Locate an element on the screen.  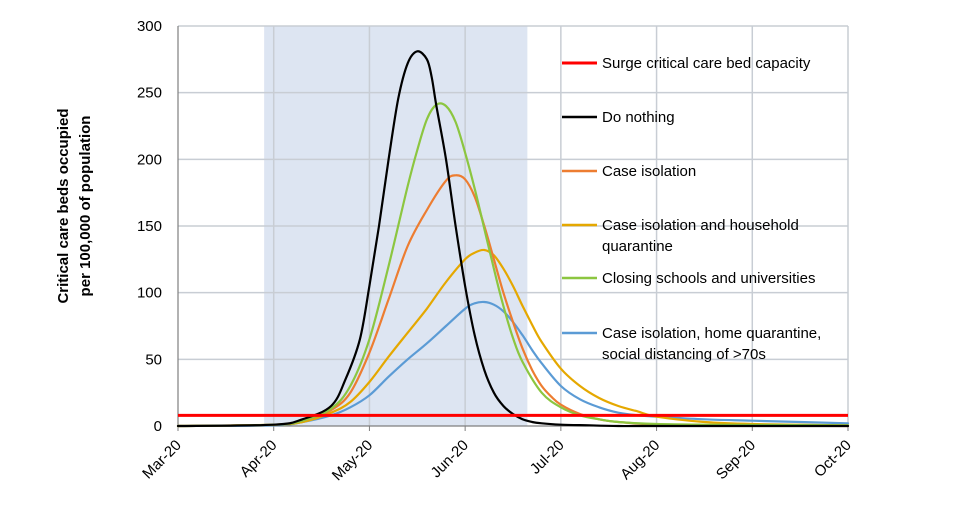
y-tick-label-0: 0 is located at coordinates (158, 426).